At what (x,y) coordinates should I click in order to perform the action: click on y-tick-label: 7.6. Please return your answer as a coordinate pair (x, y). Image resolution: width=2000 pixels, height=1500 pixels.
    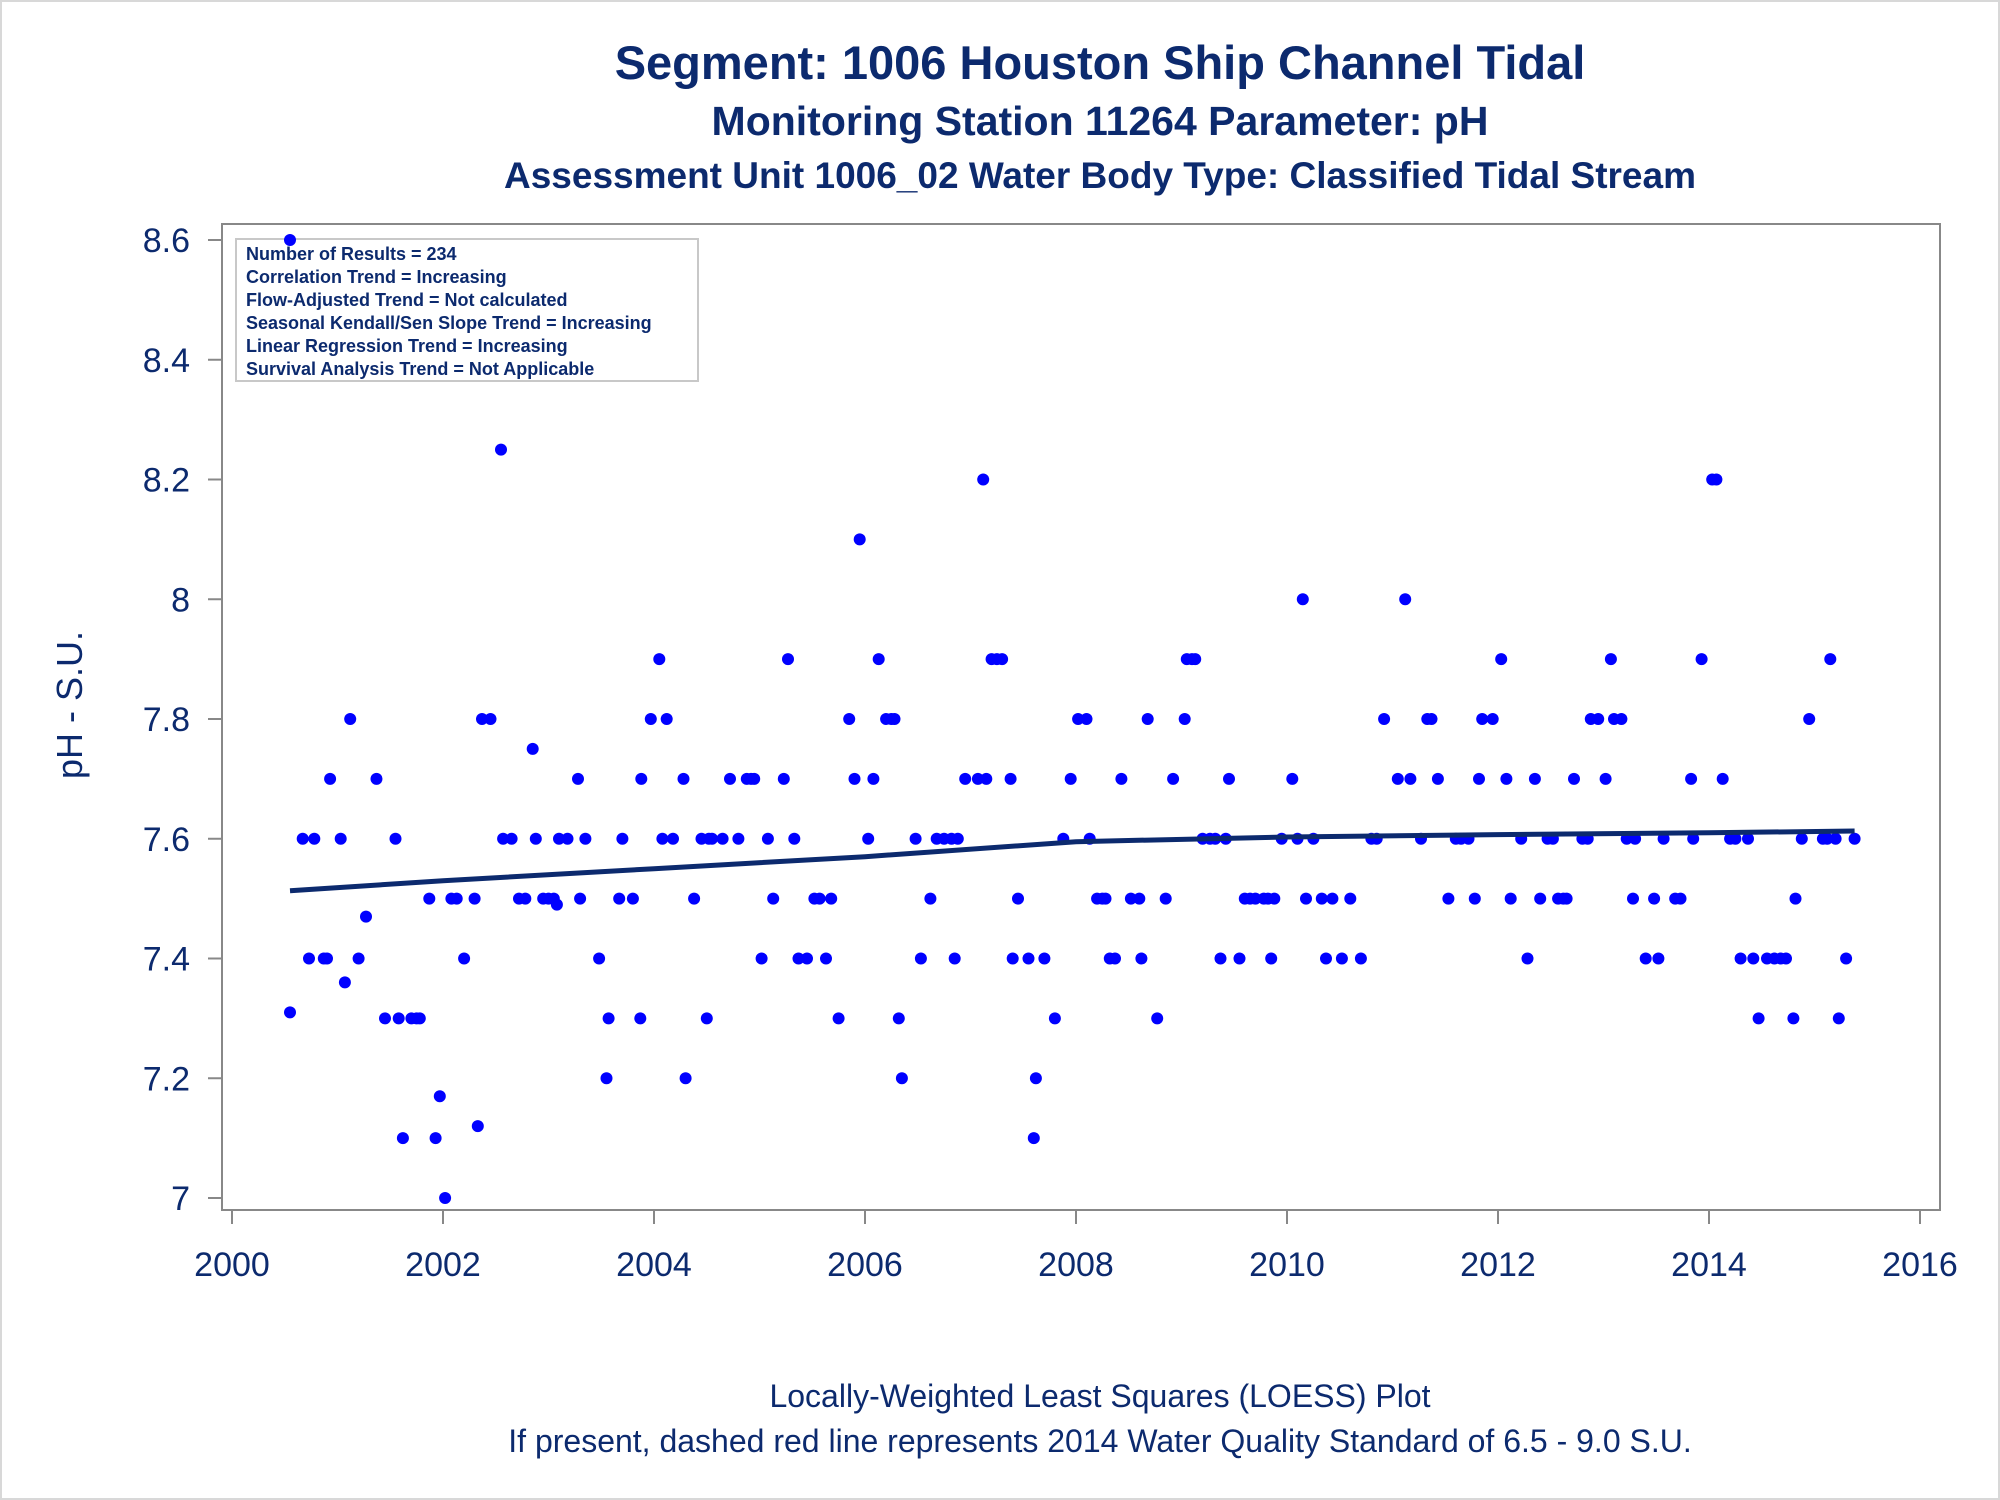
    Looking at the image, I should click on (166, 840).